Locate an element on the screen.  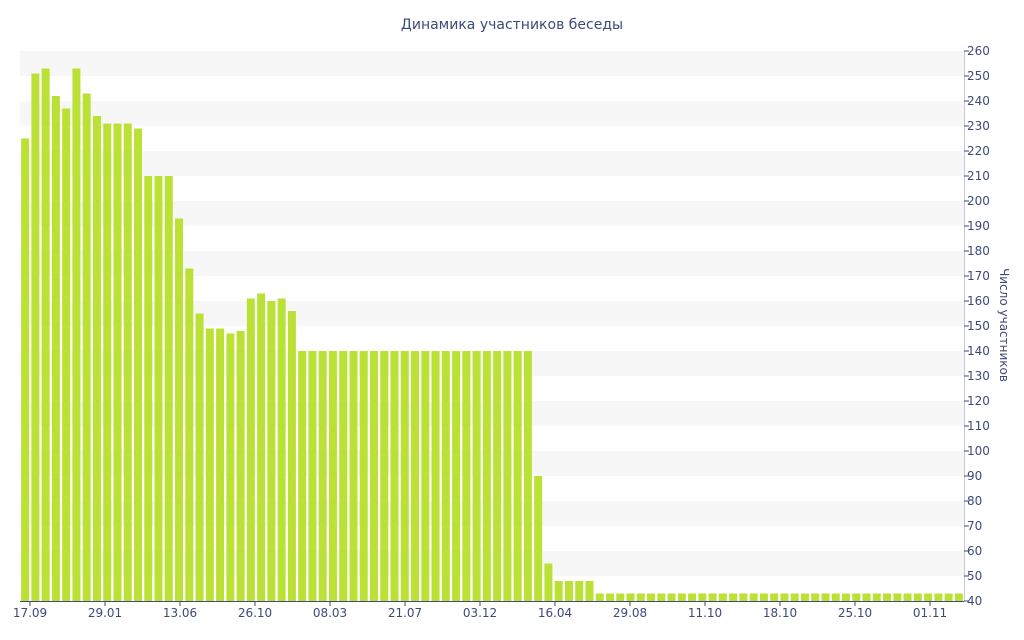
y-tick-label: 50 is located at coordinates (974, 576).